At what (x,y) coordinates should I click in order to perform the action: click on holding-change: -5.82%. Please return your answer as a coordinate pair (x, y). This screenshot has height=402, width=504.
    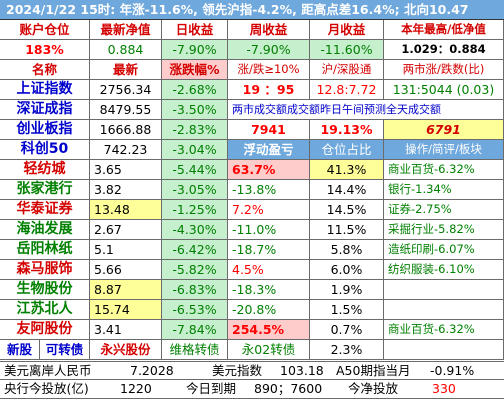
    Looking at the image, I should click on (195, 270).